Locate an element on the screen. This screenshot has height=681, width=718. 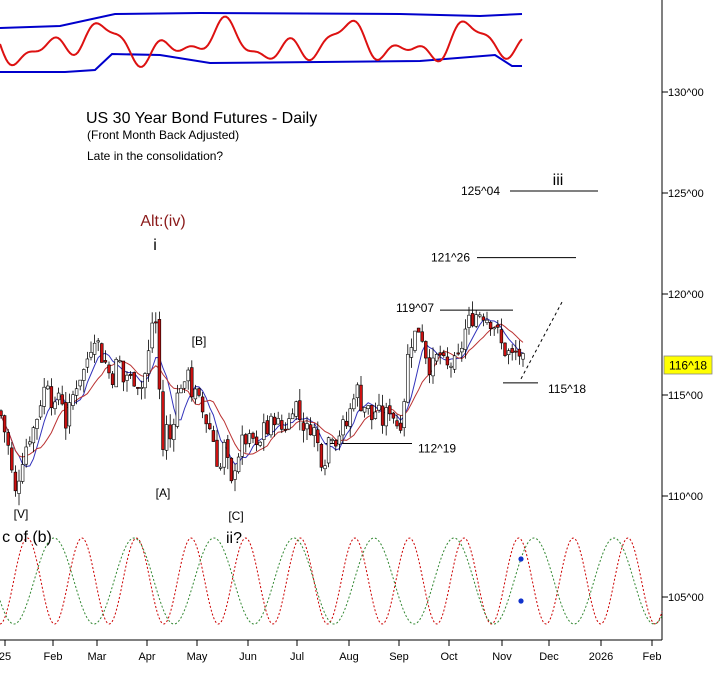
wave-label: [V] is located at coordinates (21, 514).